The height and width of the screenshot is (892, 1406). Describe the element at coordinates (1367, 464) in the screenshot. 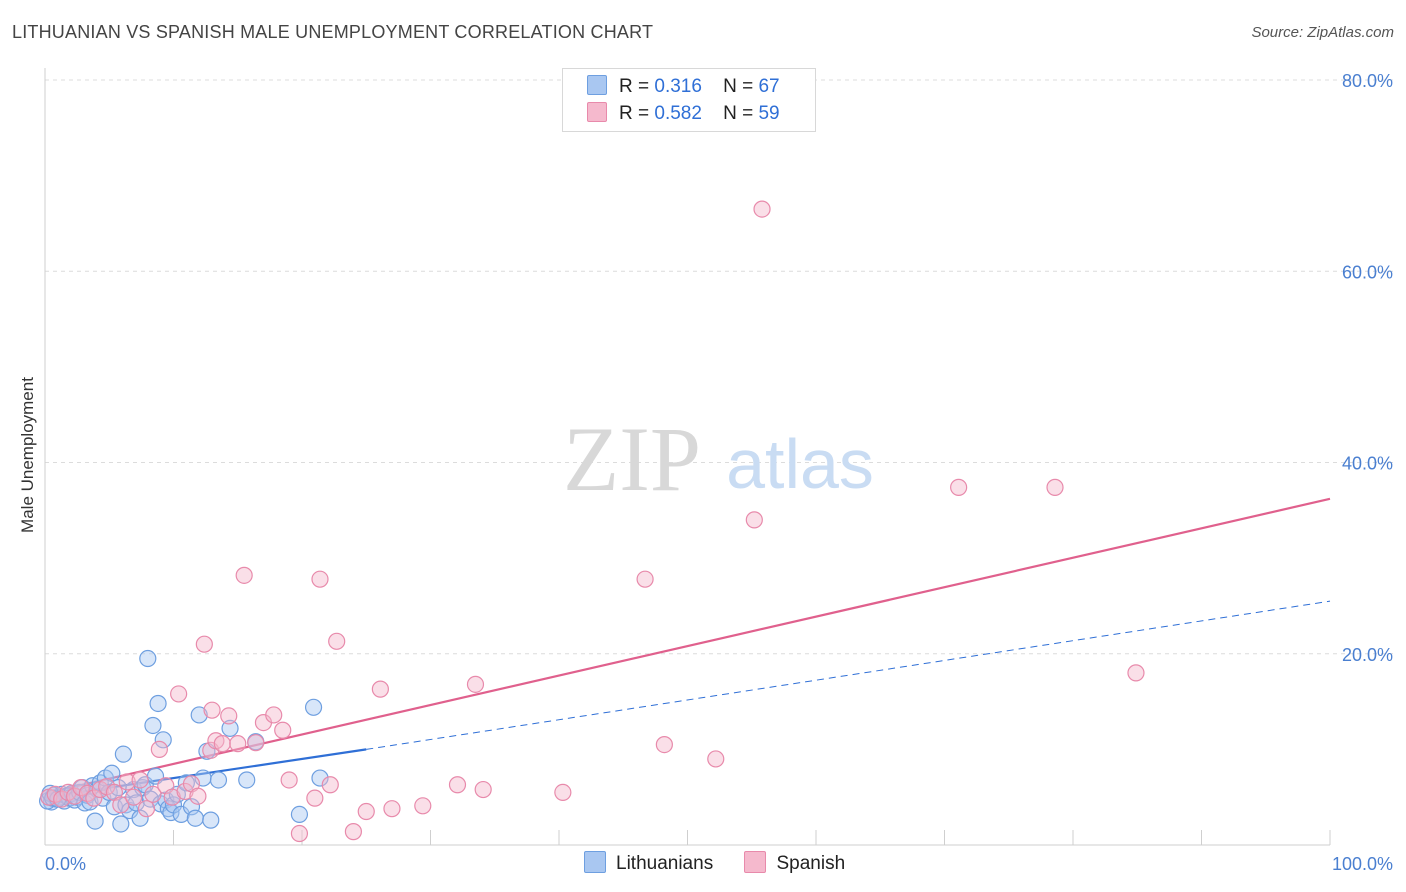

I see `y-tick-label: 40.0%` at that location.